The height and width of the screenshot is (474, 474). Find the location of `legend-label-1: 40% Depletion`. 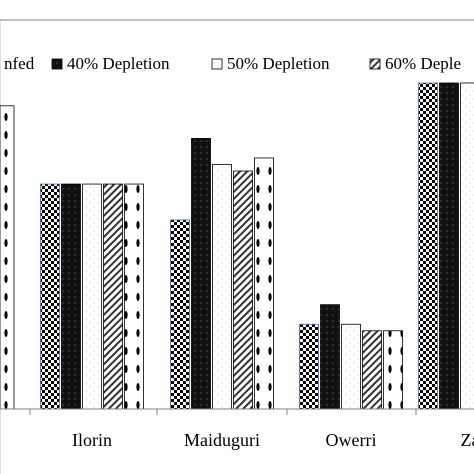

legend-label-1: 40% Depletion is located at coordinates (118, 63).